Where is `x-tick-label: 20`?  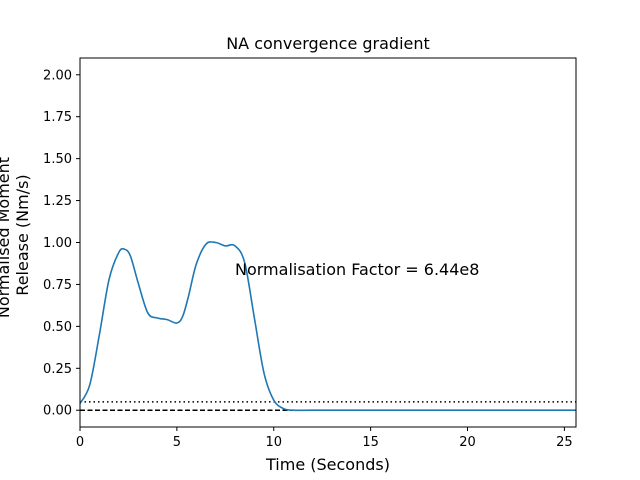 x-tick-label: 20 is located at coordinates (467, 442).